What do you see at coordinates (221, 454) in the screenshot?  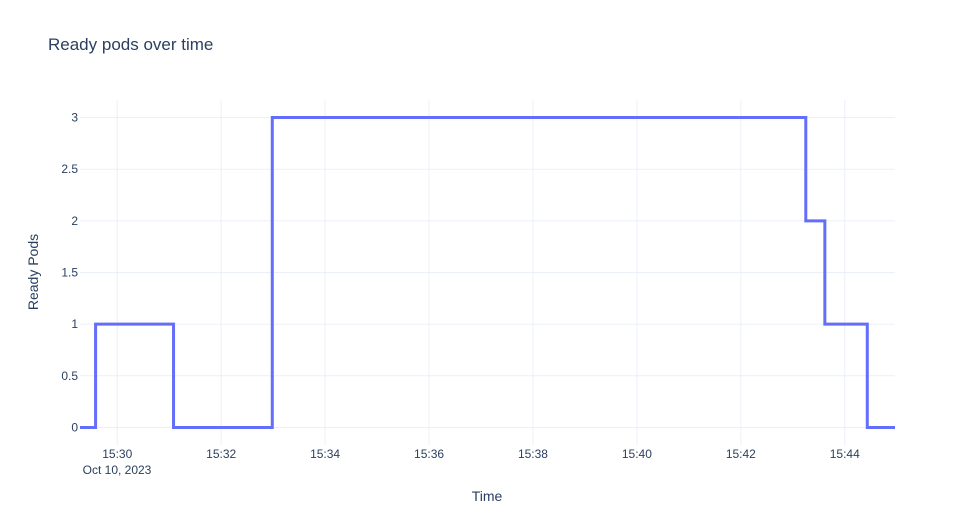 I see `x-tick-label: 15:32` at bounding box center [221, 454].